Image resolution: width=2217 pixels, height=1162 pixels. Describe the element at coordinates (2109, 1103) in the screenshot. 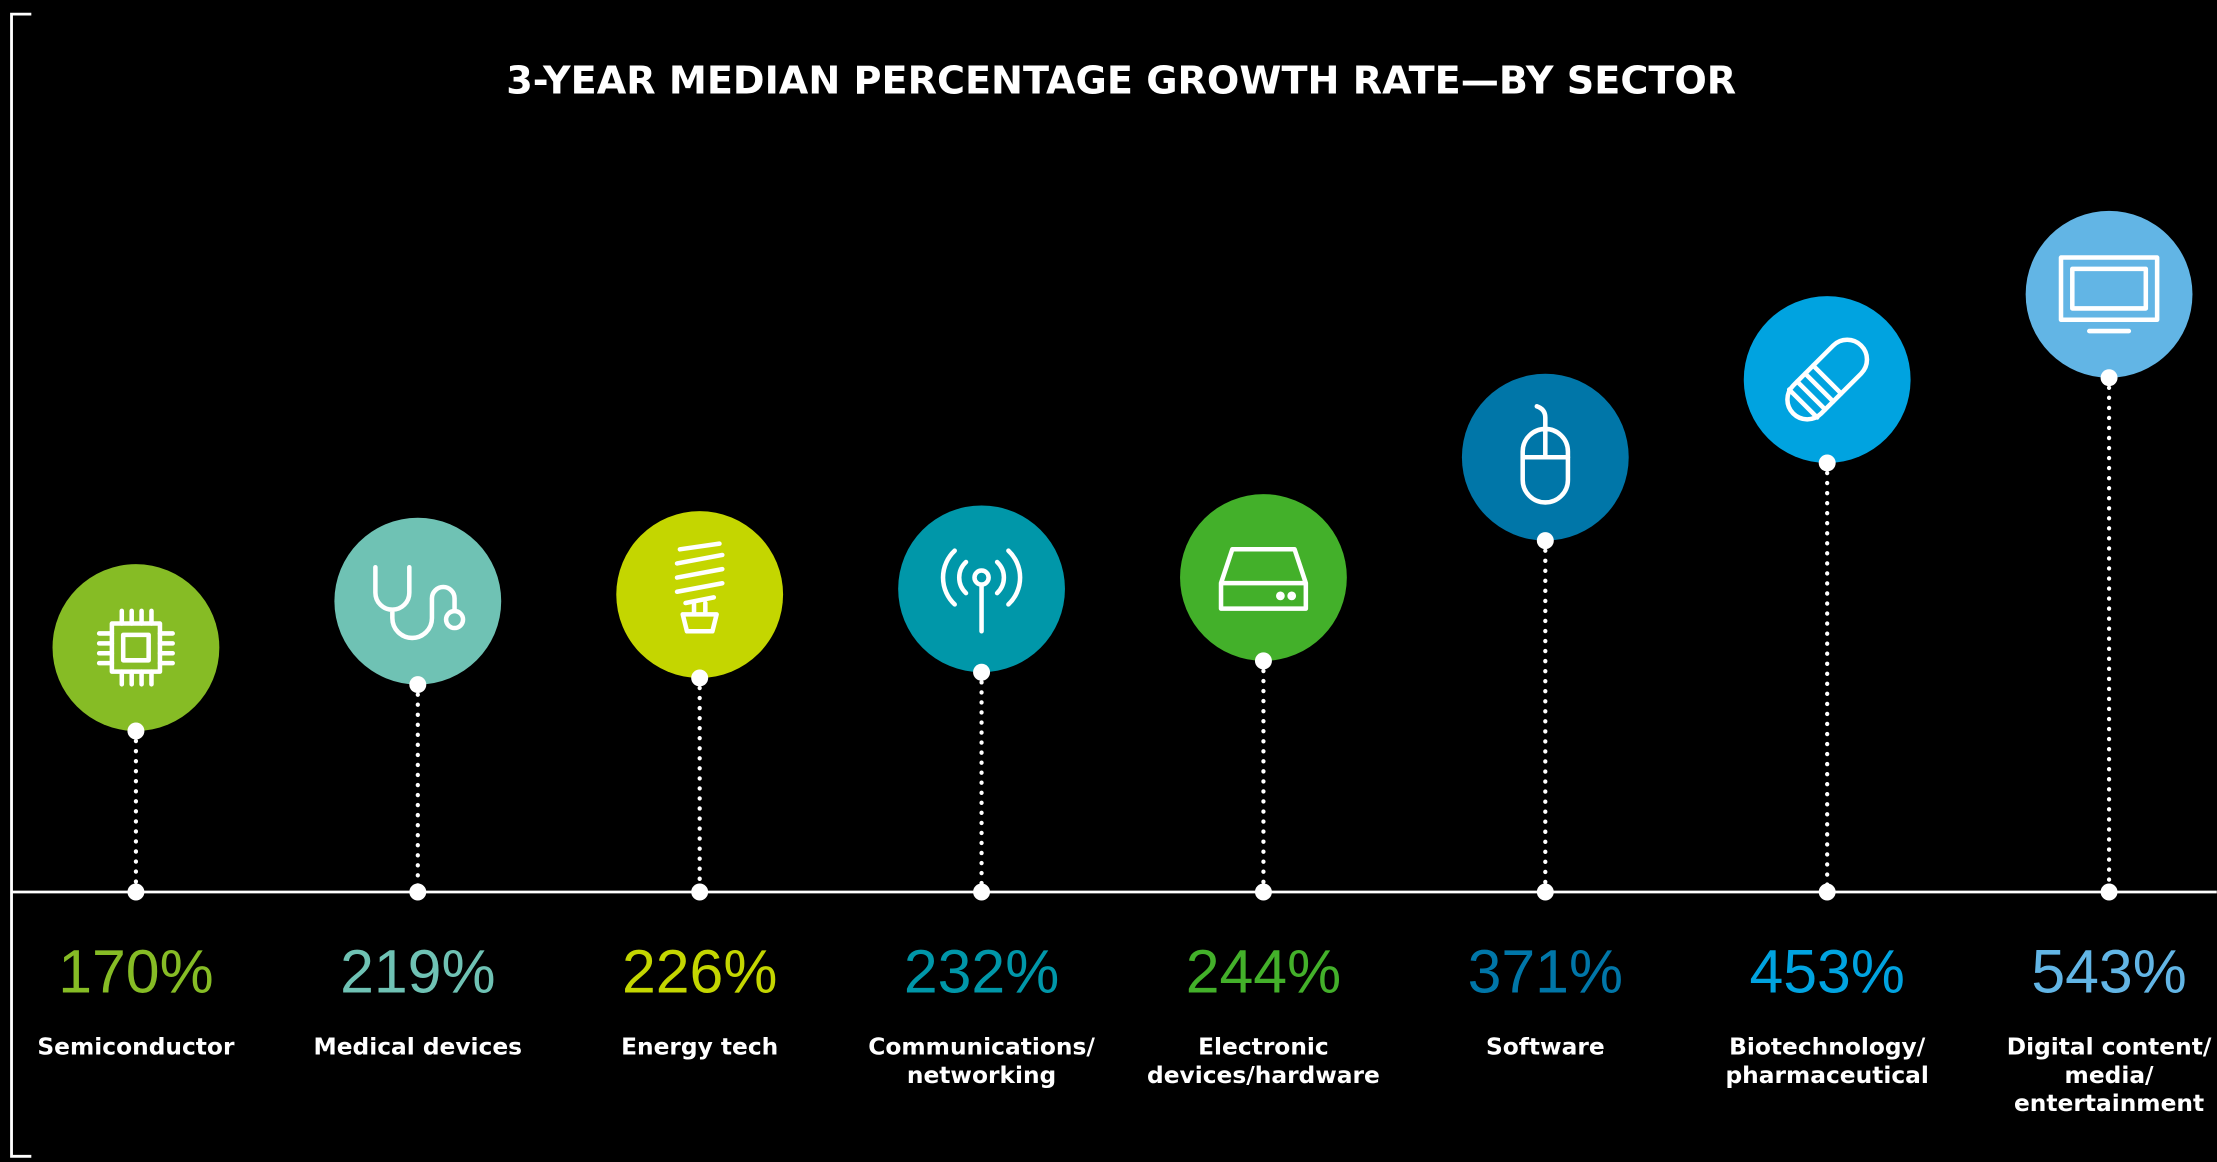

I see `category-label: entertainment` at that location.